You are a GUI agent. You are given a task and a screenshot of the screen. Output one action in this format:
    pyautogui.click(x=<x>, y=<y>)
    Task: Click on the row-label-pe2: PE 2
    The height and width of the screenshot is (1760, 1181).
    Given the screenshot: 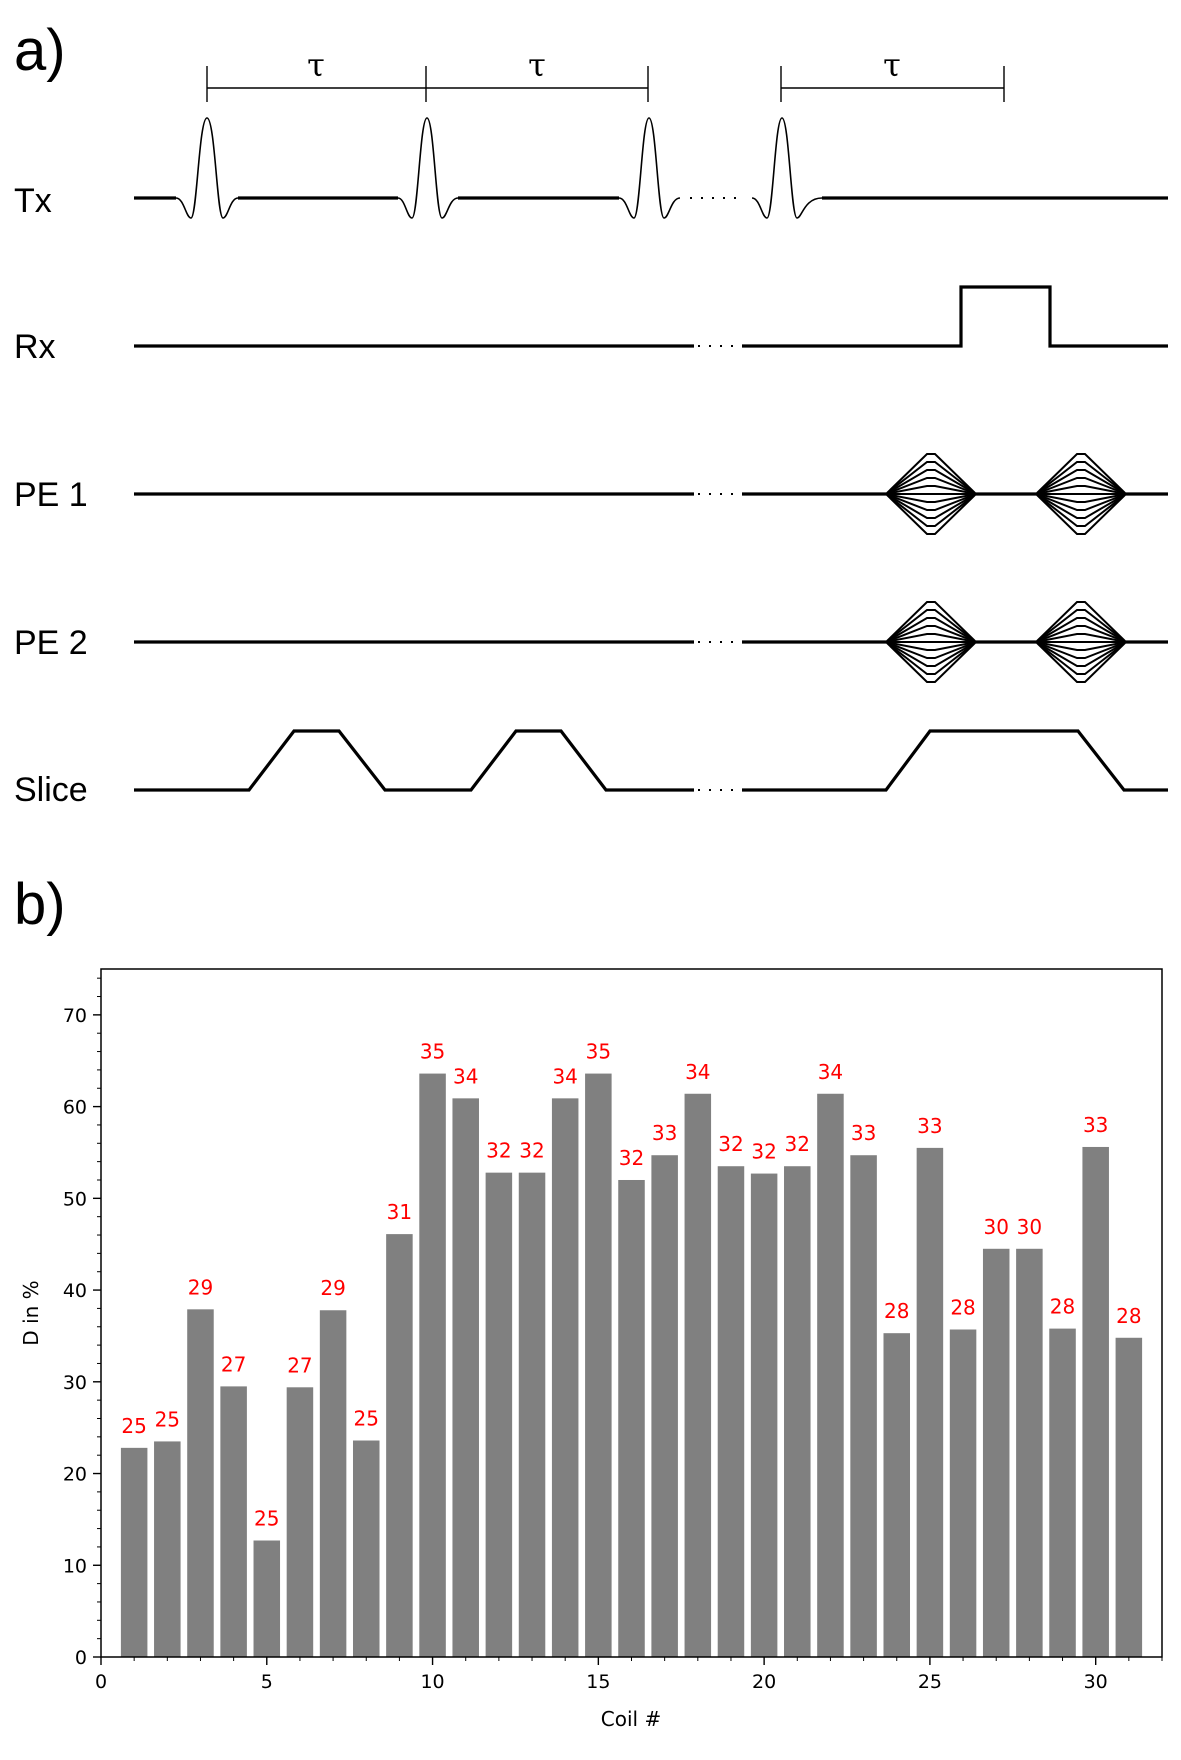 What is the action you would take?
    pyautogui.click(x=51, y=643)
    